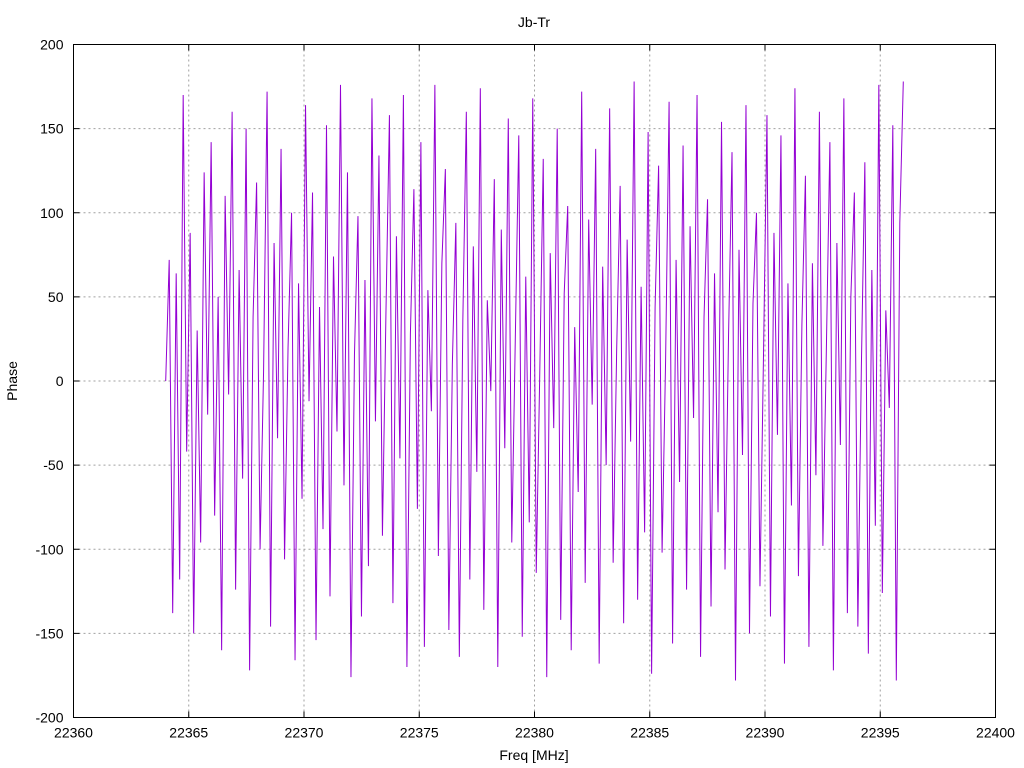 Image resolution: width=1024 pixels, height=768 pixels. I want to click on y-tick-label: -200, so click(49, 718).